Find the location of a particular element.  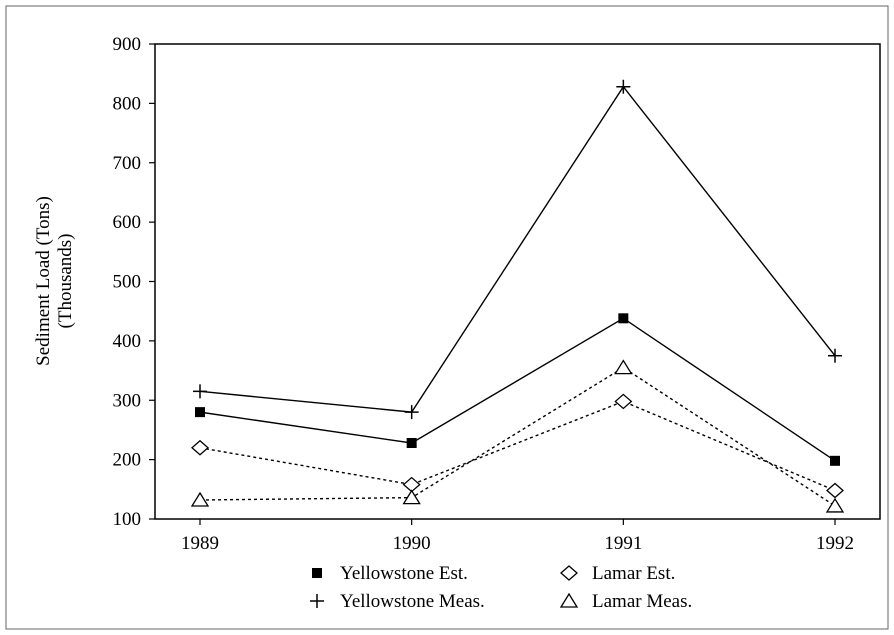

x-tick-label: 1990 is located at coordinates (412, 543).